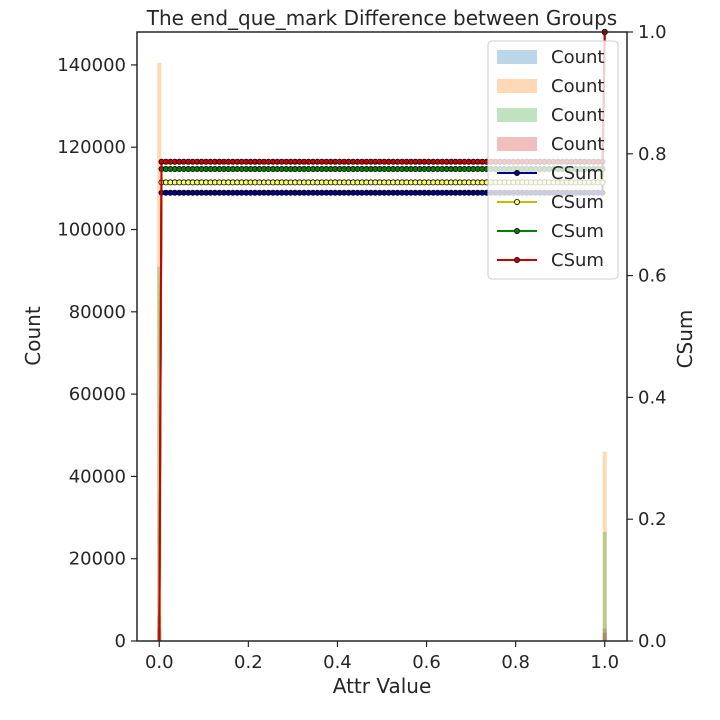 The width and height of the screenshot is (720, 720). I want to click on x-axis: 0.0 0.2 0.4 0.6 0.8 1.0, so click(382, 657).